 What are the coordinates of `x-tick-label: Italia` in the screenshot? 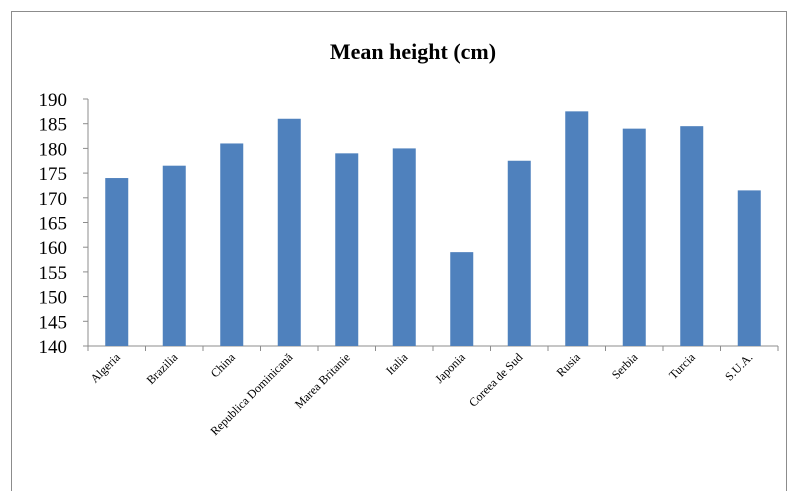 It's located at (397, 364).